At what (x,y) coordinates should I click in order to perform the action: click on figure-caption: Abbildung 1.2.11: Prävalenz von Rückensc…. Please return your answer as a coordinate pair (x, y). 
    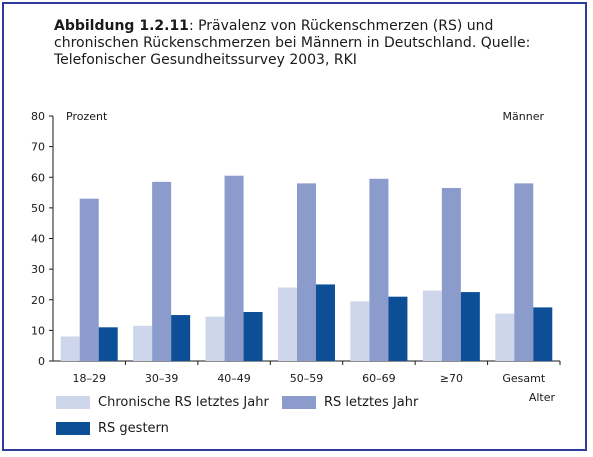
    Looking at the image, I should click on (304, 43).